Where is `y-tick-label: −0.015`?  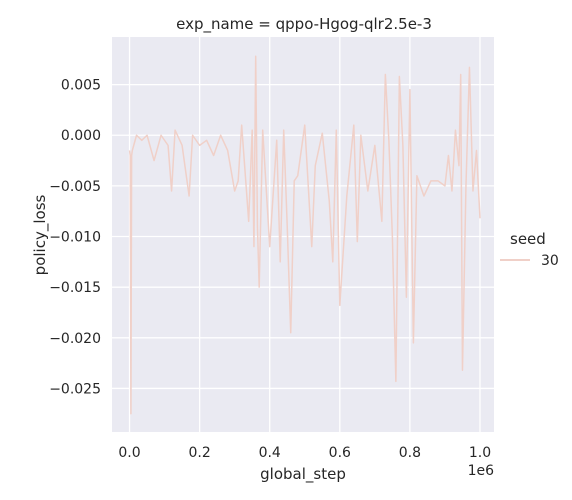
y-tick-label: −0.015 is located at coordinates (75, 288).